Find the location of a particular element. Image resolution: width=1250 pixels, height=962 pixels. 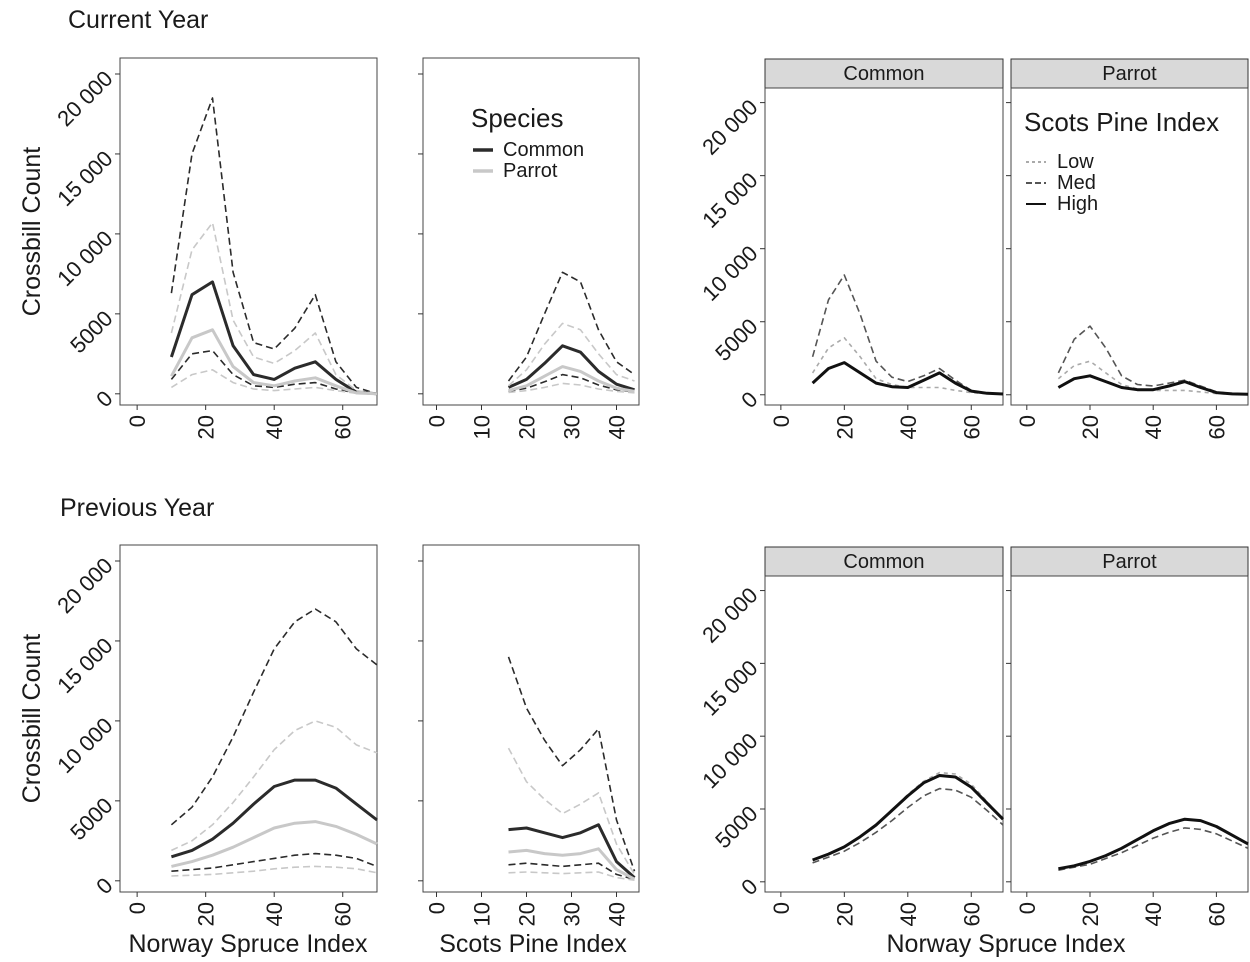

legend-label-common: Common is located at coordinates (543, 150).